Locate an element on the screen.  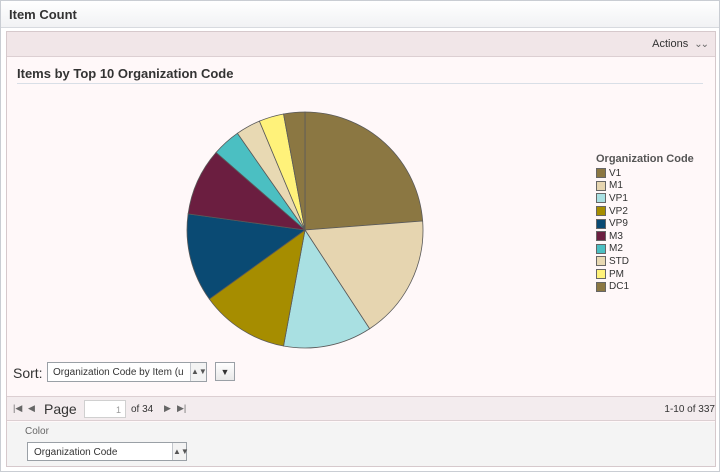
window-titlebar: Item Count is located at coordinates (360, 14).